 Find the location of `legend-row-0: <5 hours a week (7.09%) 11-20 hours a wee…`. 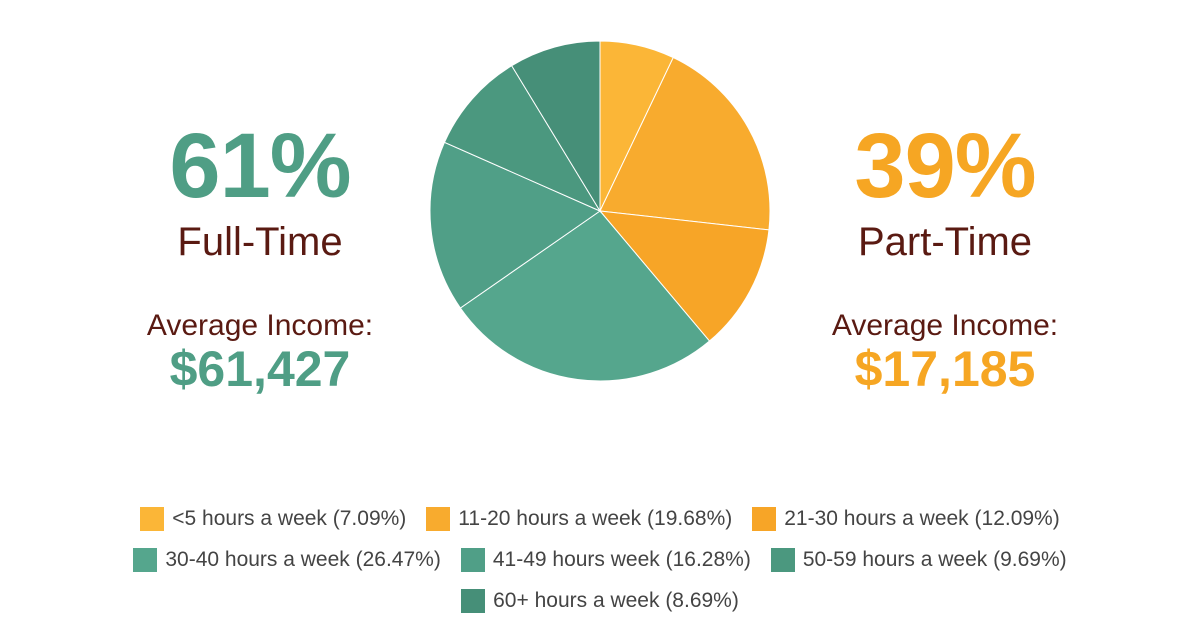

legend-row-0: <5 hours a week (7.09%) 11-20 hours a wee… is located at coordinates (600, 518).